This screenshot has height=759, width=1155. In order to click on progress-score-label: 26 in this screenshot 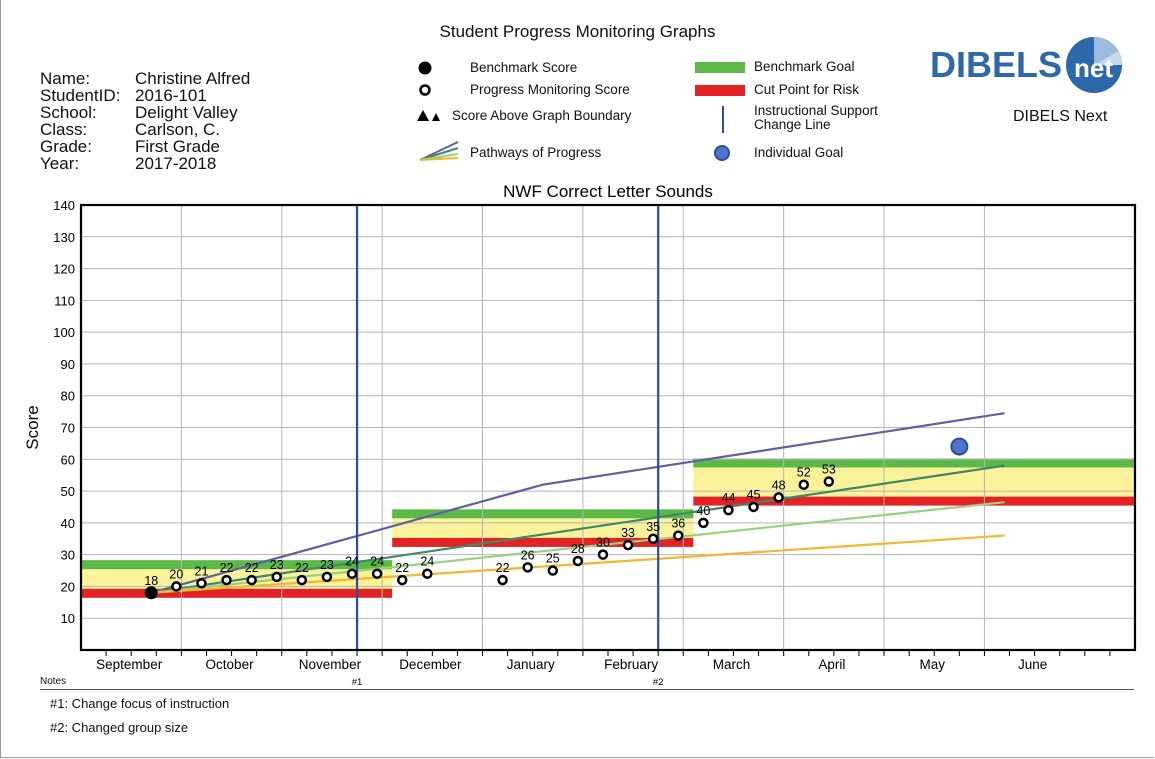, I will do `click(528, 555)`.